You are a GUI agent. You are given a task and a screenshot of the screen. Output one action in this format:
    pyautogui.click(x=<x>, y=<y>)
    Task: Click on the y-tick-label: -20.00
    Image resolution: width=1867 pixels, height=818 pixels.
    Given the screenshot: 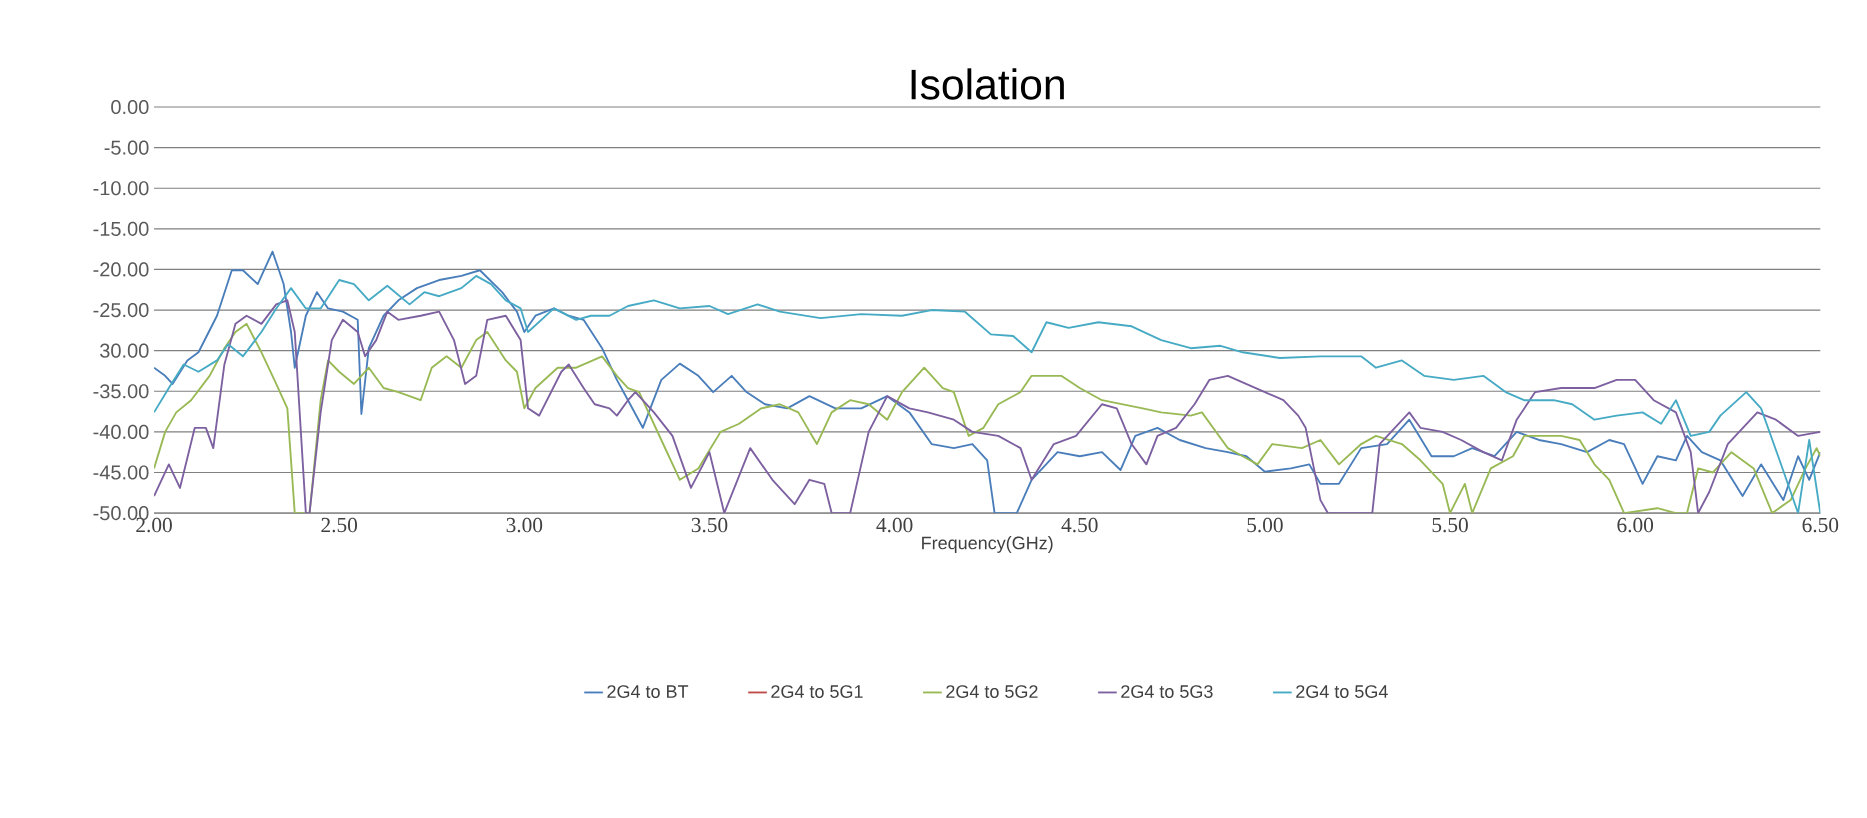 What is the action you would take?
    pyautogui.click(x=121, y=269)
    